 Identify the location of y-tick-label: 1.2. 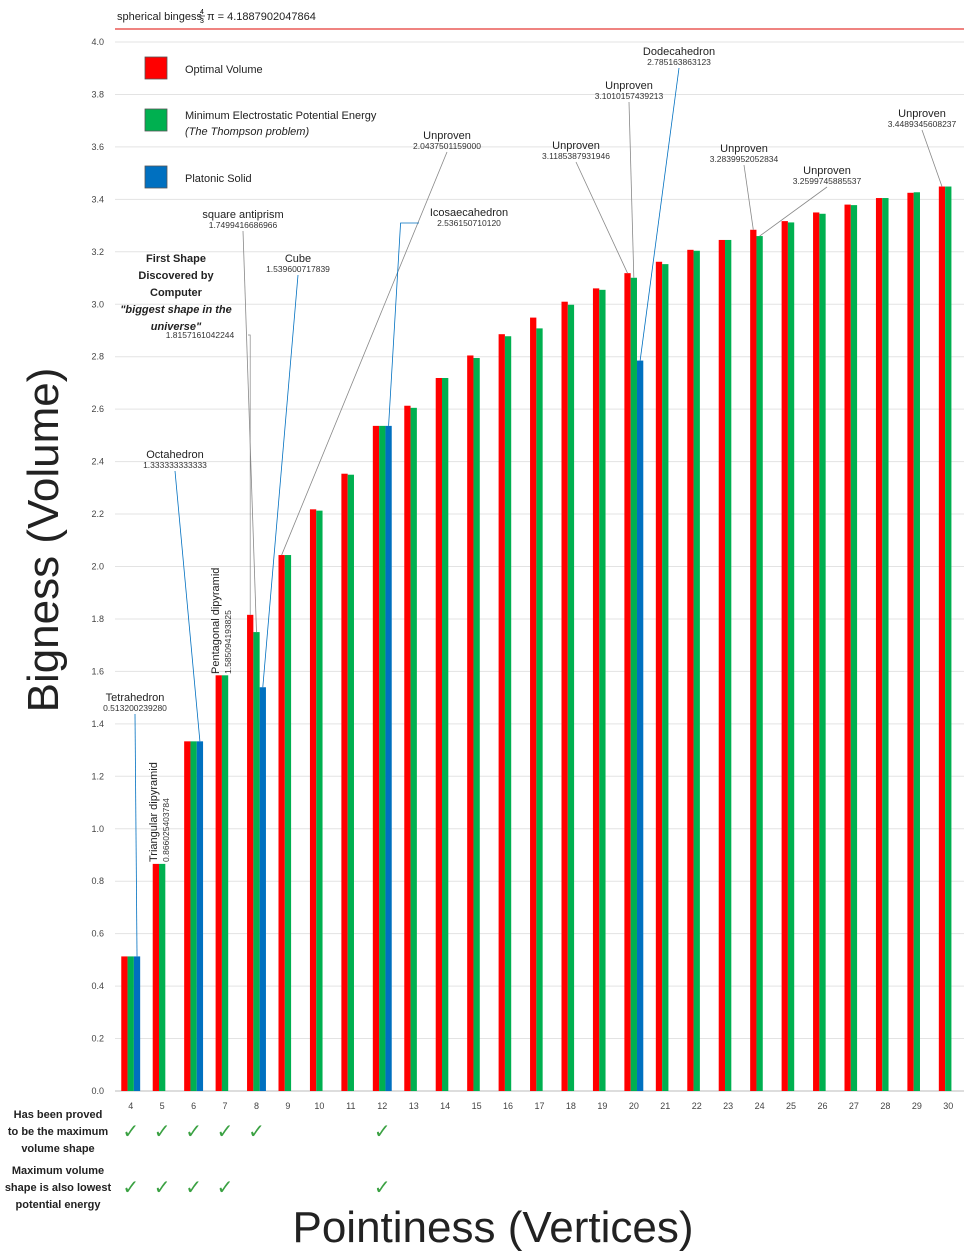
(97, 776).